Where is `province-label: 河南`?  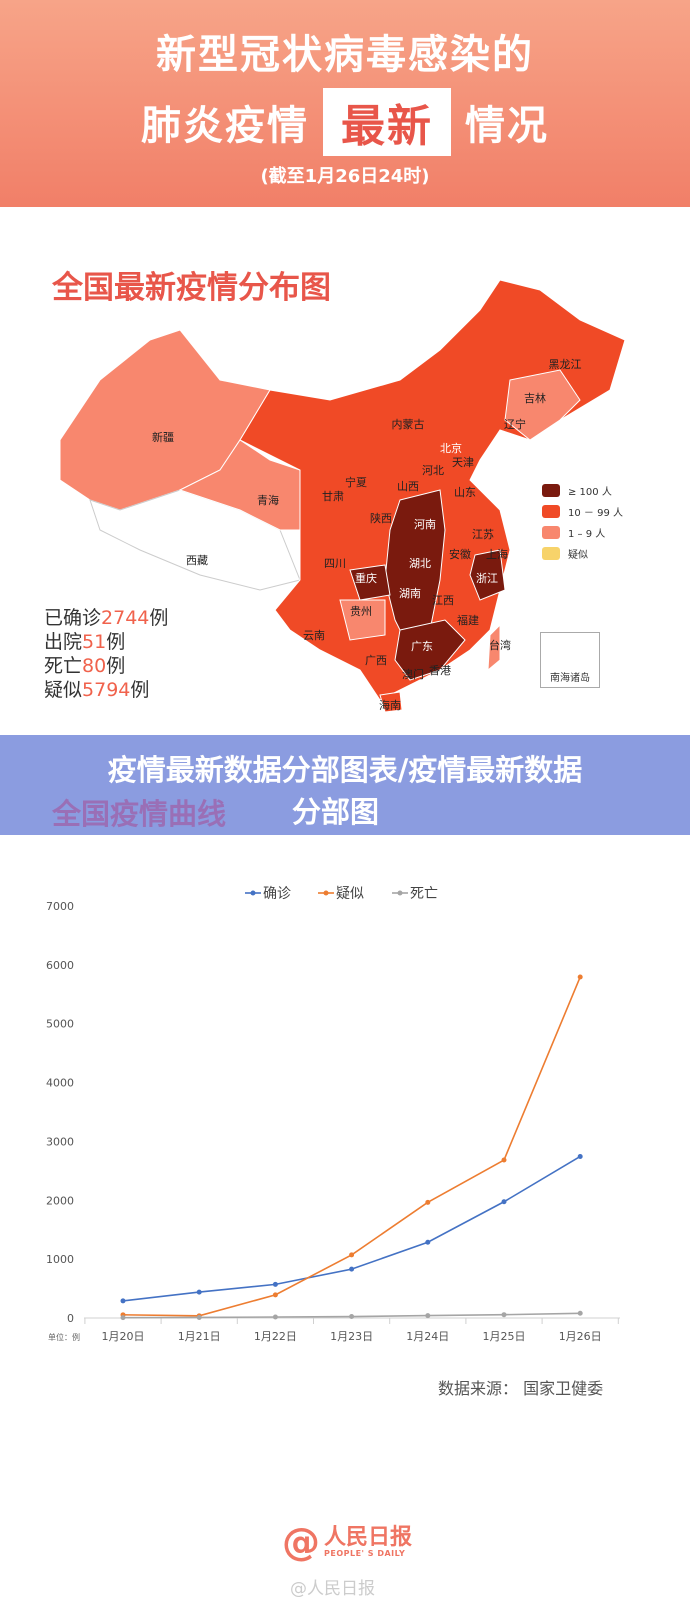
province-label: 河南 is located at coordinates (425, 524).